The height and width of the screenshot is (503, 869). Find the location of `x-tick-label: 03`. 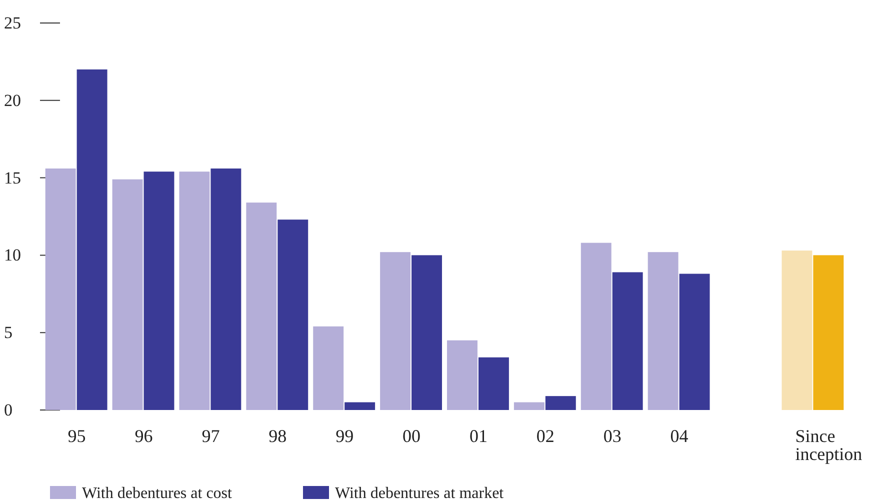

x-tick-label: 03 is located at coordinates (612, 436).